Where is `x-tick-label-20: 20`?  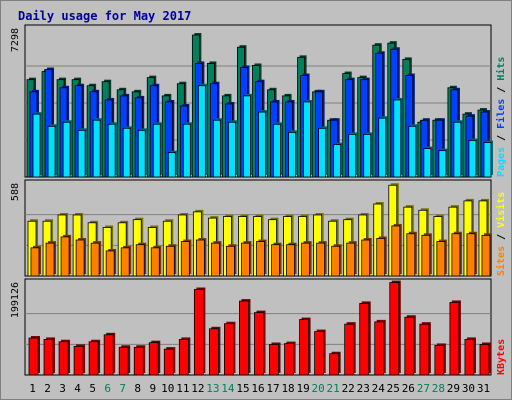
x-tick-label-20: 20 is located at coordinates (318, 388).